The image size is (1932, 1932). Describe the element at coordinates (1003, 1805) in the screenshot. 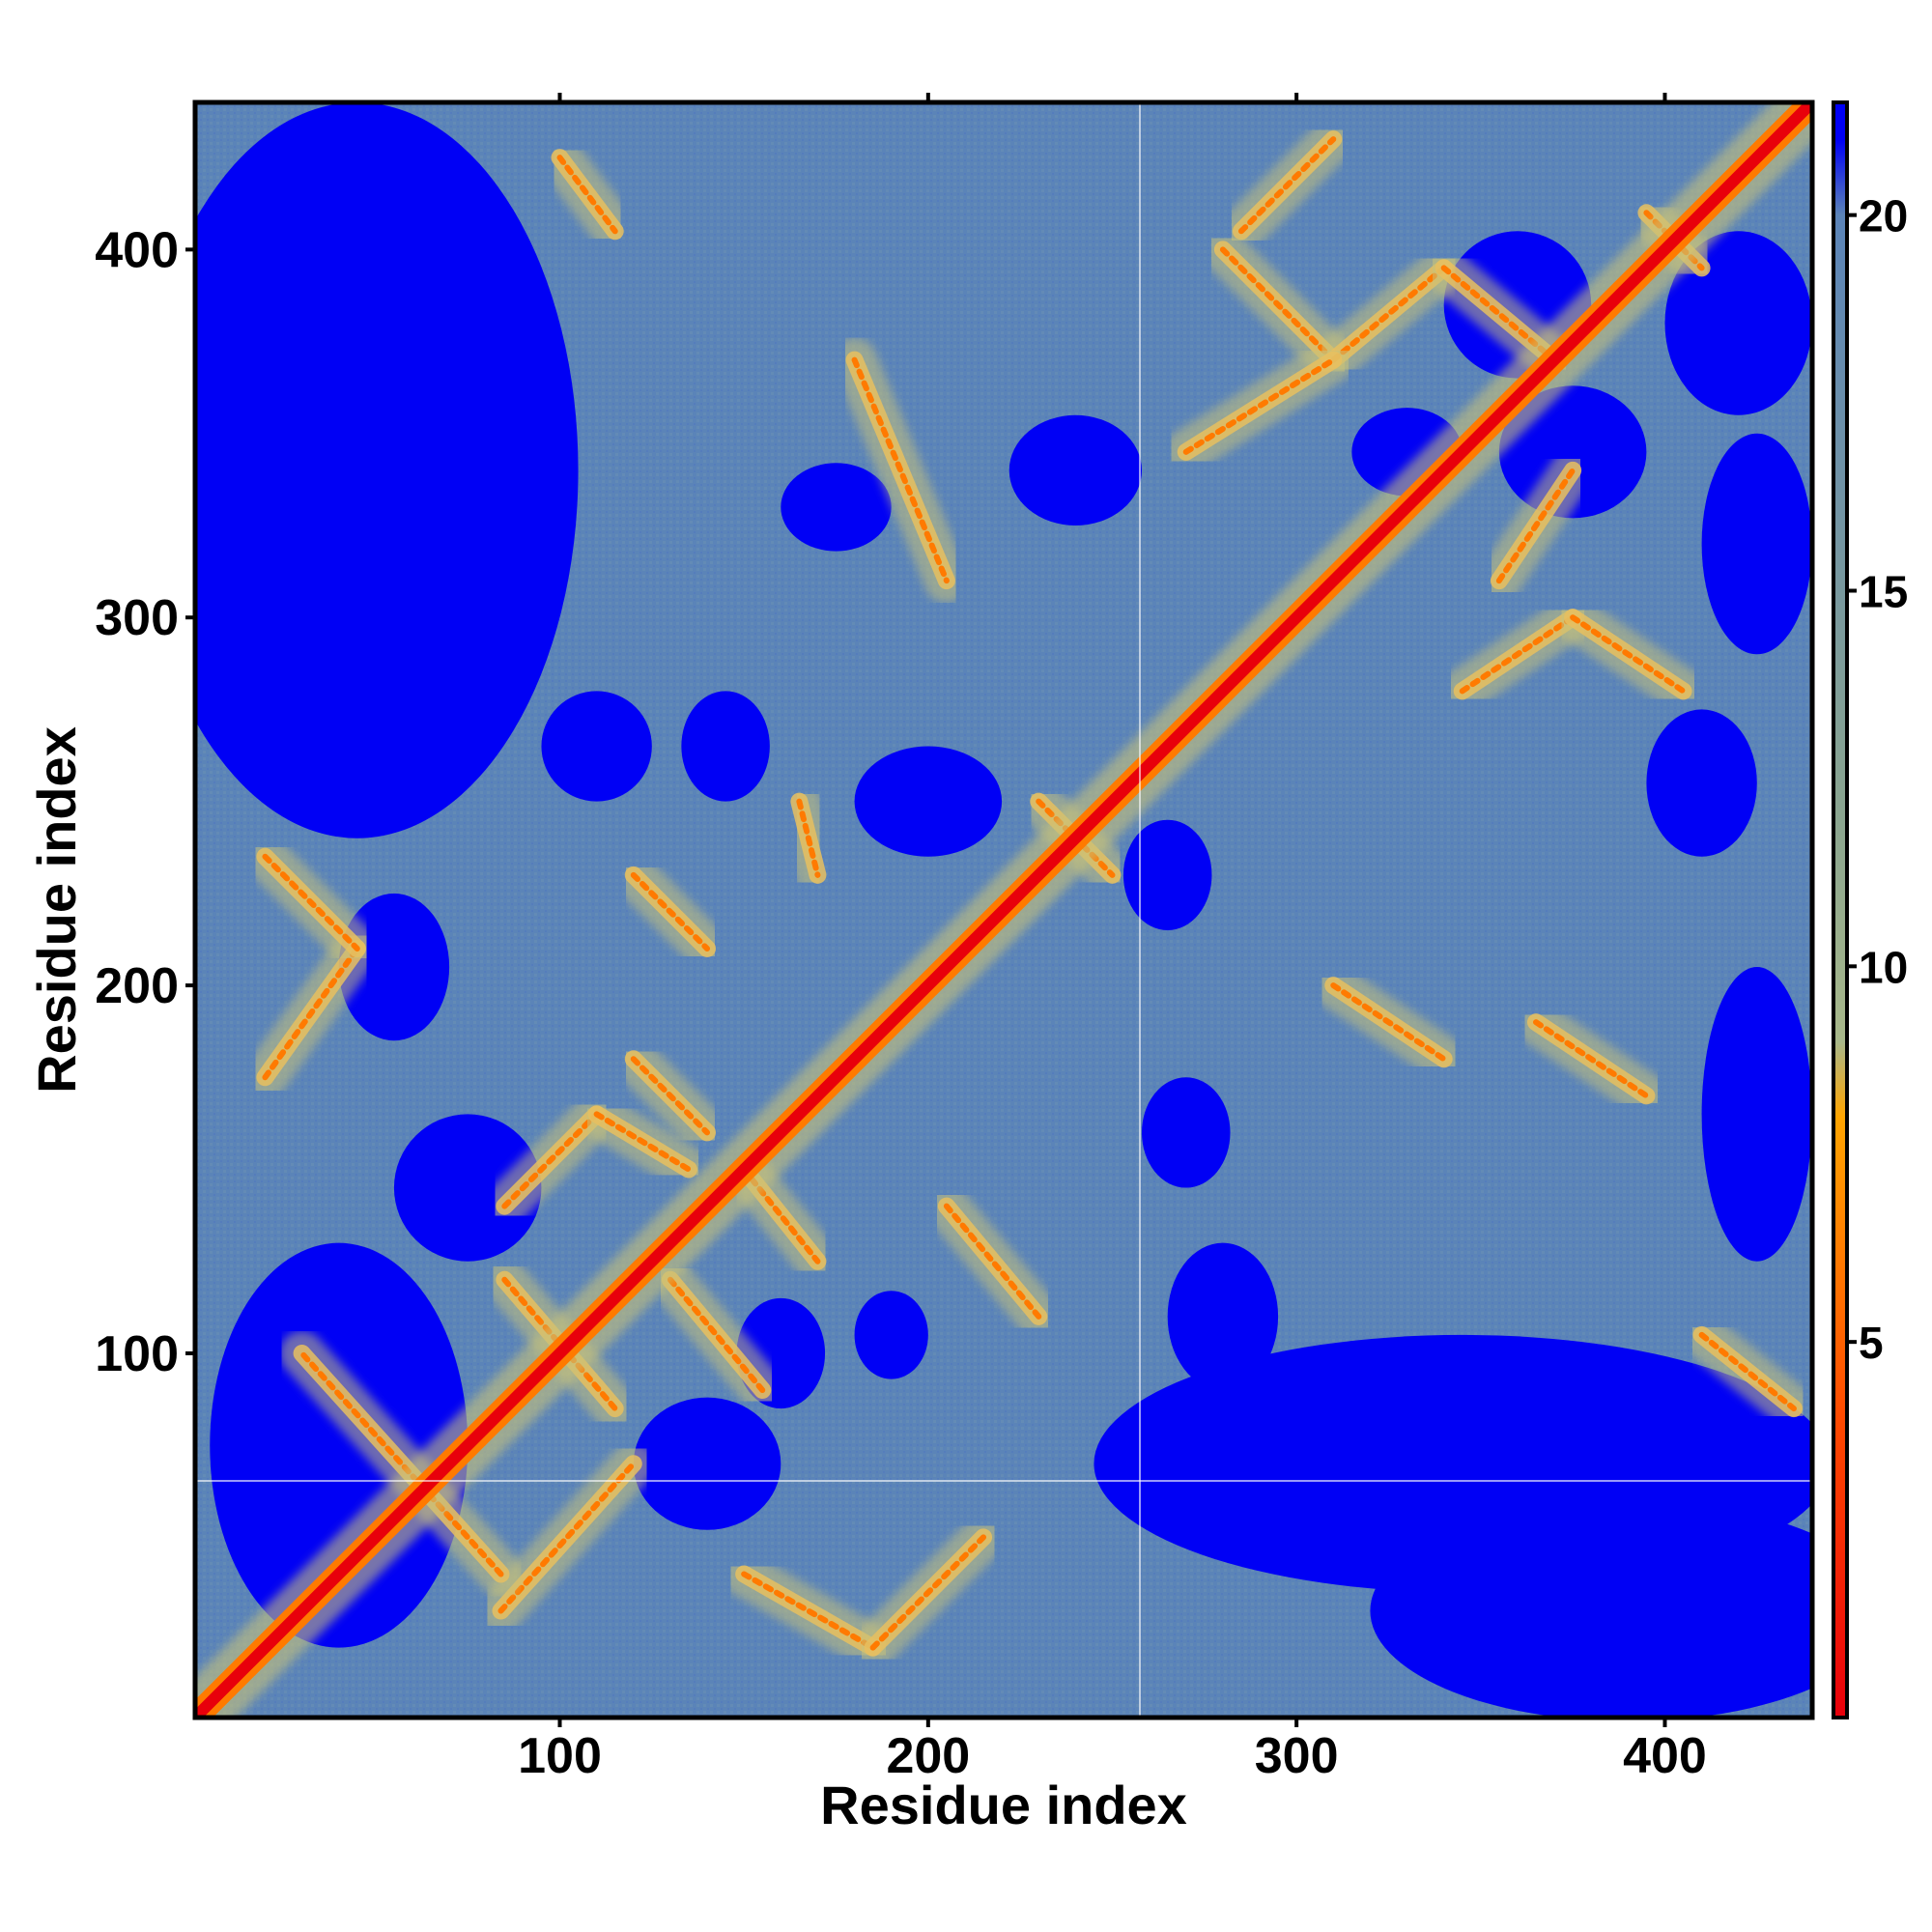

I see `x-axis-title: Residue index` at that location.